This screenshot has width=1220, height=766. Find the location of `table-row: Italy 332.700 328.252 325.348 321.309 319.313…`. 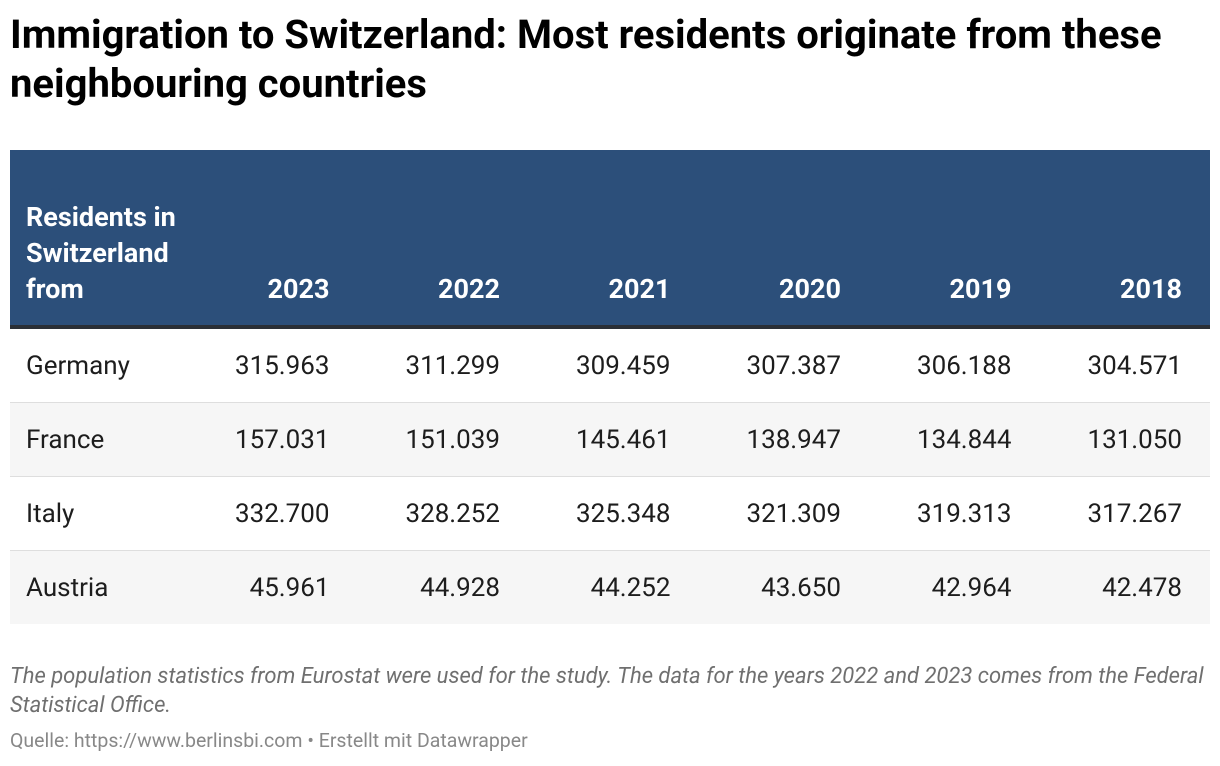

table-row: Italy 332.700 328.252 325.348 321.309 319.313… is located at coordinates (610, 513).